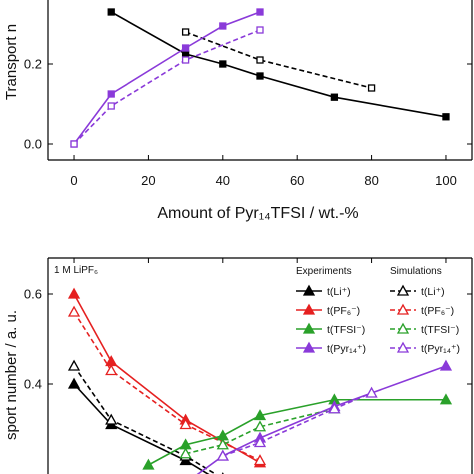  What do you see at coordinates (324, 271) in the screenshot?
I see `legend-header-experiments: Experiments` at bounding box center [324, 271].